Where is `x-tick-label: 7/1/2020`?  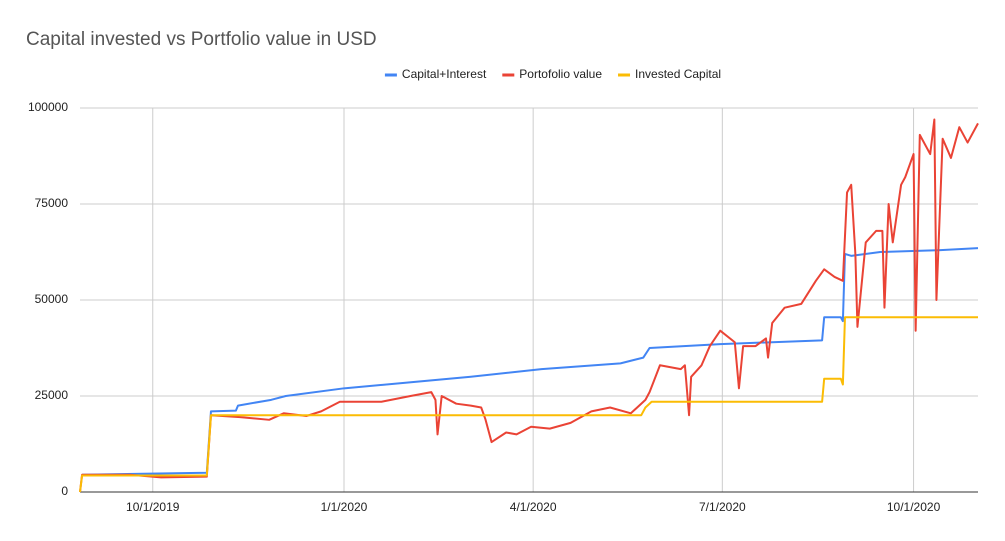
x-tick-label: 7/1/2020 is located at coordinates (722, 507).